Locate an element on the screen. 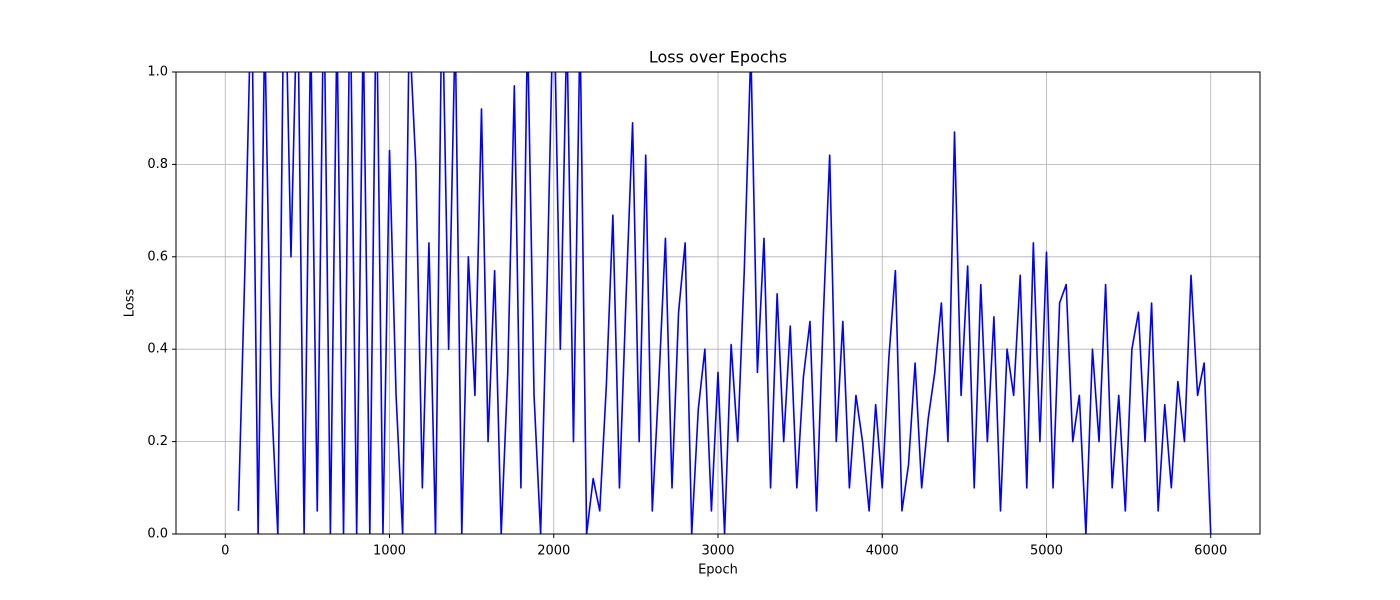 The width and height of the screenshot is (1400, 600). x-tick-label: 3000 is located at coordinates (717, 551).